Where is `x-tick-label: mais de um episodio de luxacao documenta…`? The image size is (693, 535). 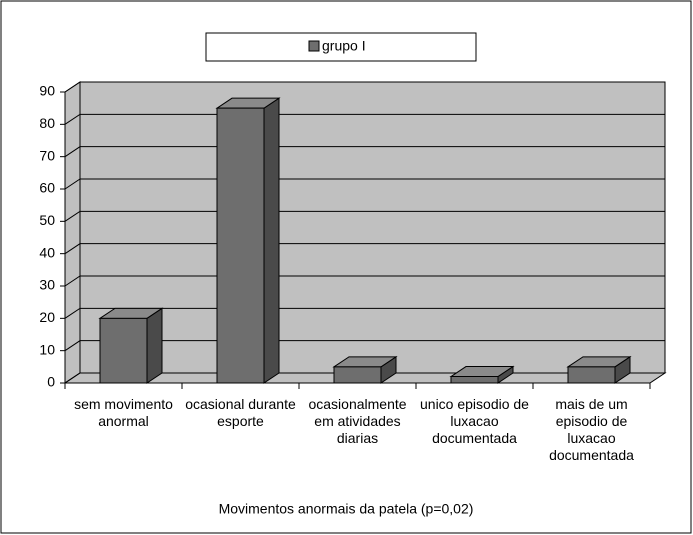
x-tick-label: mais de um episodio de luxacao documenta… is located at coordinates (591, 429).